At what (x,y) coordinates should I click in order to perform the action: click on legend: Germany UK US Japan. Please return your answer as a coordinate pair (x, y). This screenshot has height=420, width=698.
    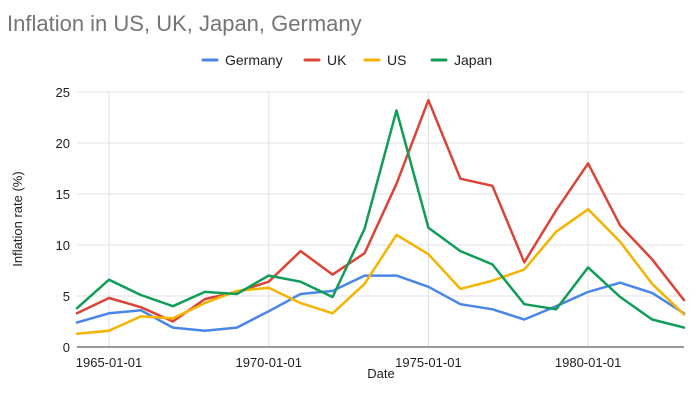
    Looking at the image, I should click on (346, 60).